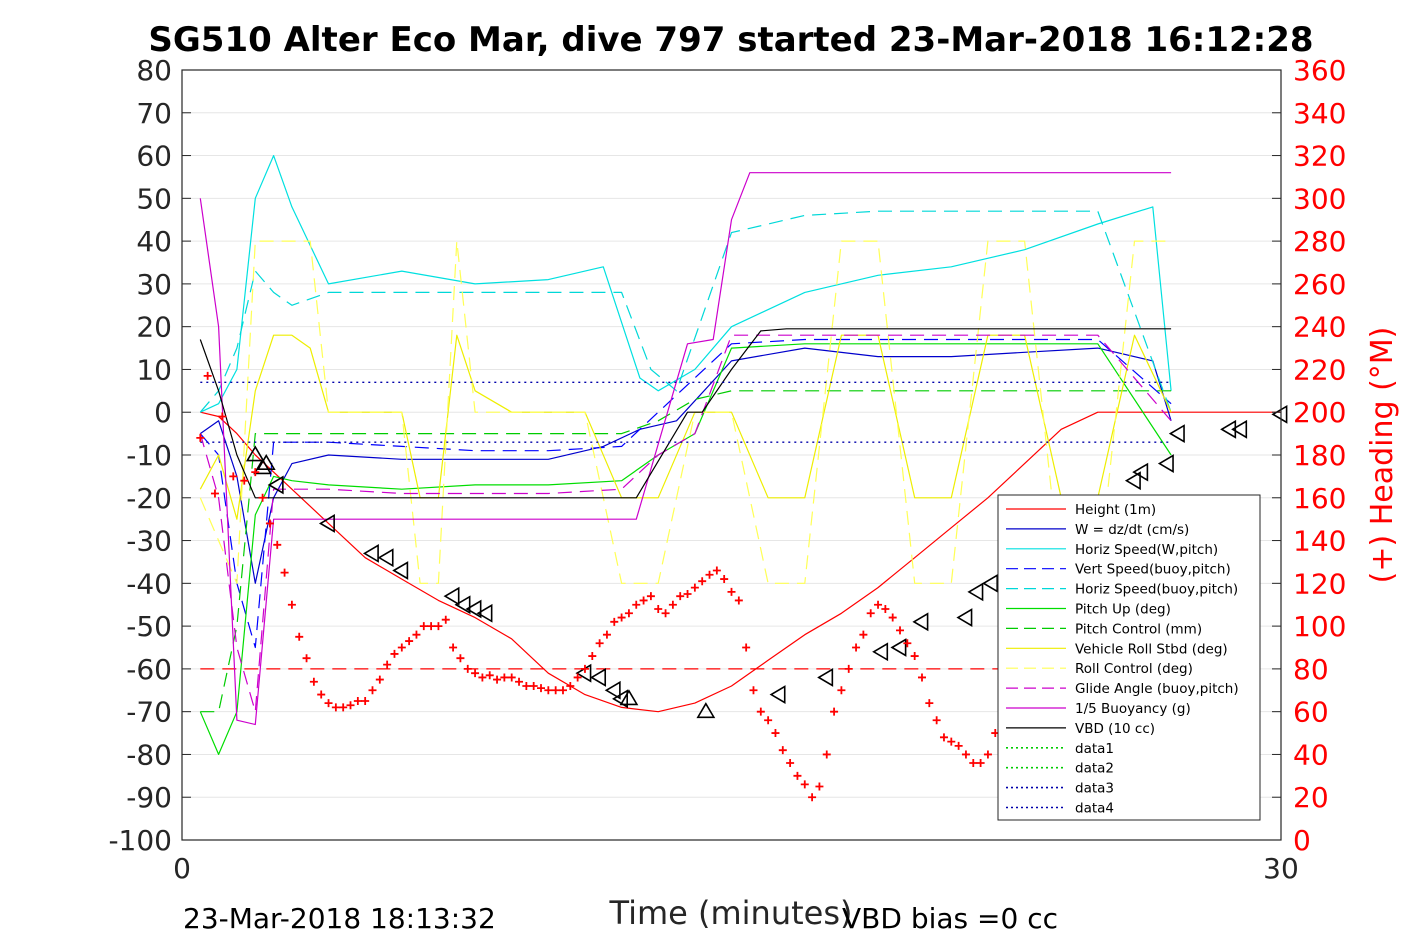 The height and width of the screenshot is (945, 1417). Describe the element at coordinates (339, 918) in the screenshot. I see `footer-timestamp: 23-Mar-2018 18:13:32` at that location.